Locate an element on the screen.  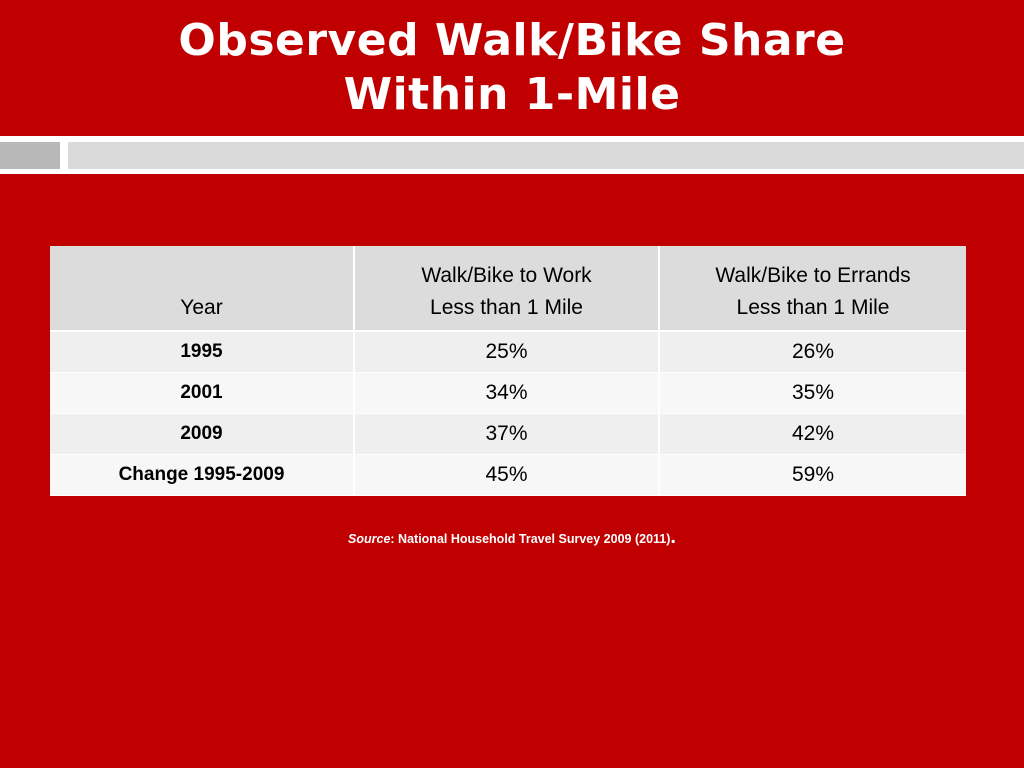
cell-year: 2009 is located at coordinates (202, 434).